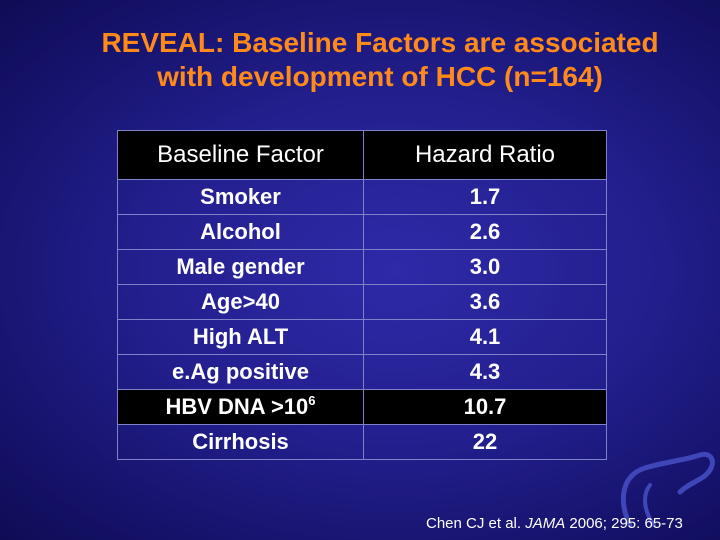 This screenshot has height=540, width=720. I want to click on hazard-ratio-cell: 10.7, so click(485, 407).